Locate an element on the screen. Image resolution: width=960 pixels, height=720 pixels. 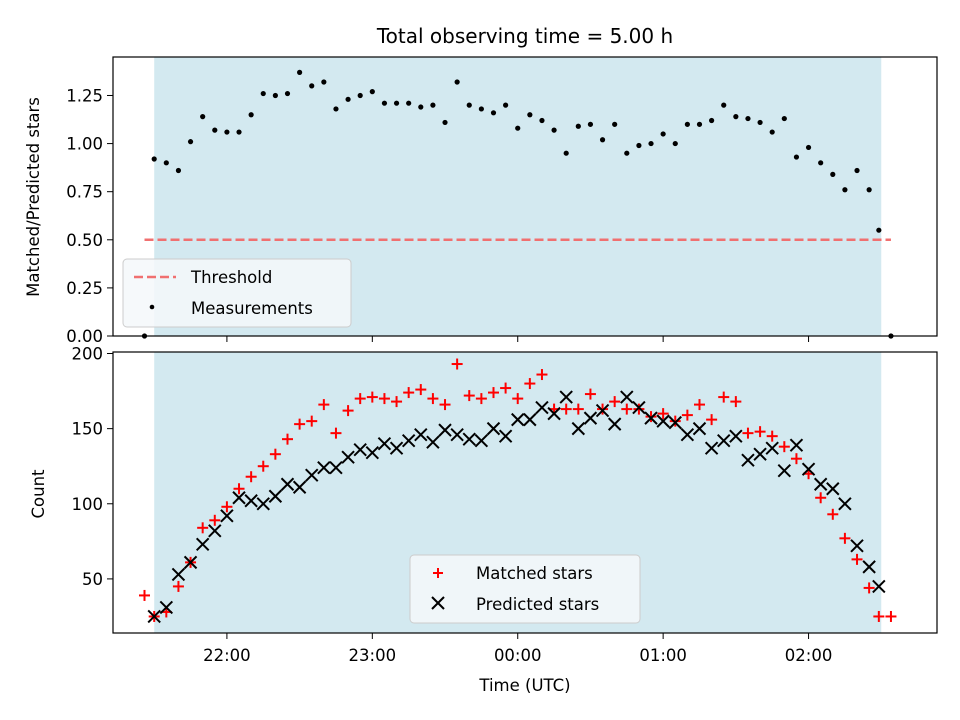
measurements-legend-swatch is located at coordinates (152, 307).